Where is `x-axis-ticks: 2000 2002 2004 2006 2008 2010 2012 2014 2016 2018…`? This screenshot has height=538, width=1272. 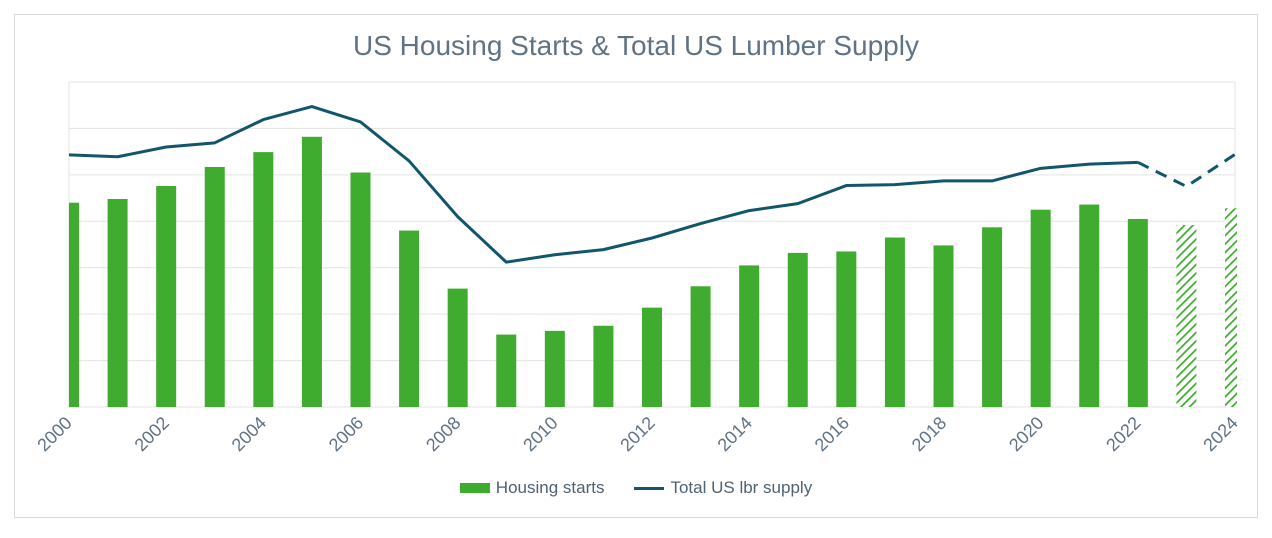
x-axis-ticks: 2000 2002 2004 2006 2008 2010 2012 2014 2016 2018… is located at coordinates (637, 434).